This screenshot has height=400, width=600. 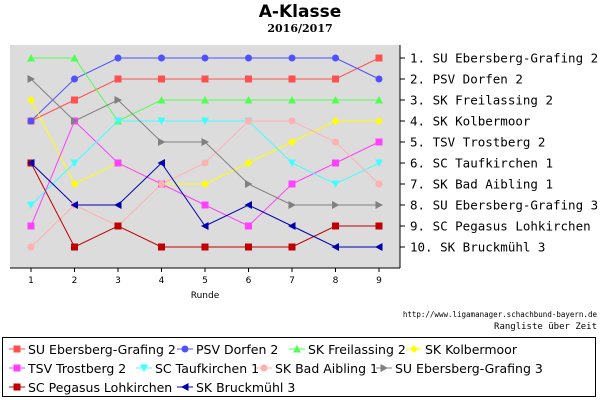 I want to click on legend-item: SK Kolbermoor, so click(x=461, y=349).